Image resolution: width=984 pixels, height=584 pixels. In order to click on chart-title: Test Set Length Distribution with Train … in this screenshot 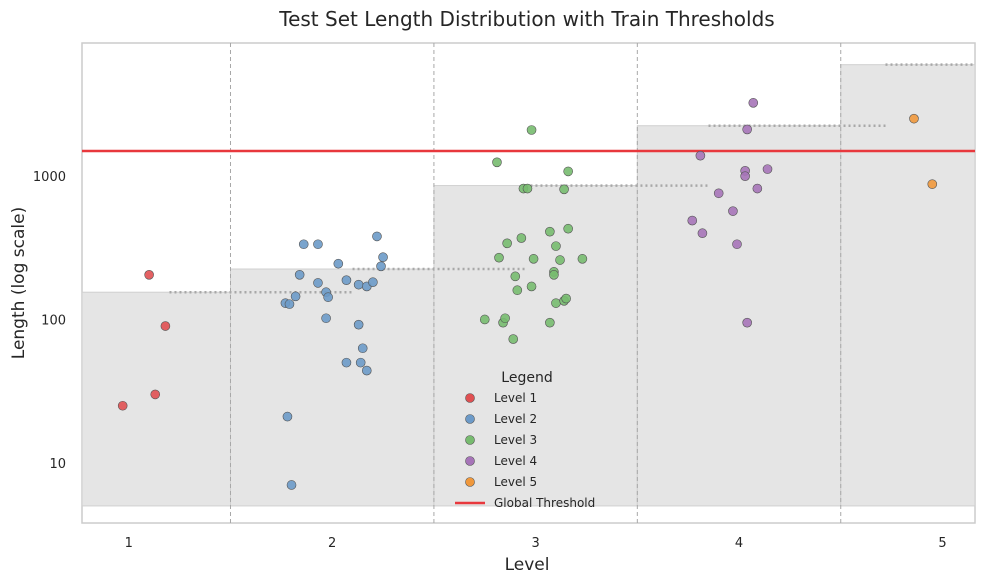, I will do `click(526, 19)`.